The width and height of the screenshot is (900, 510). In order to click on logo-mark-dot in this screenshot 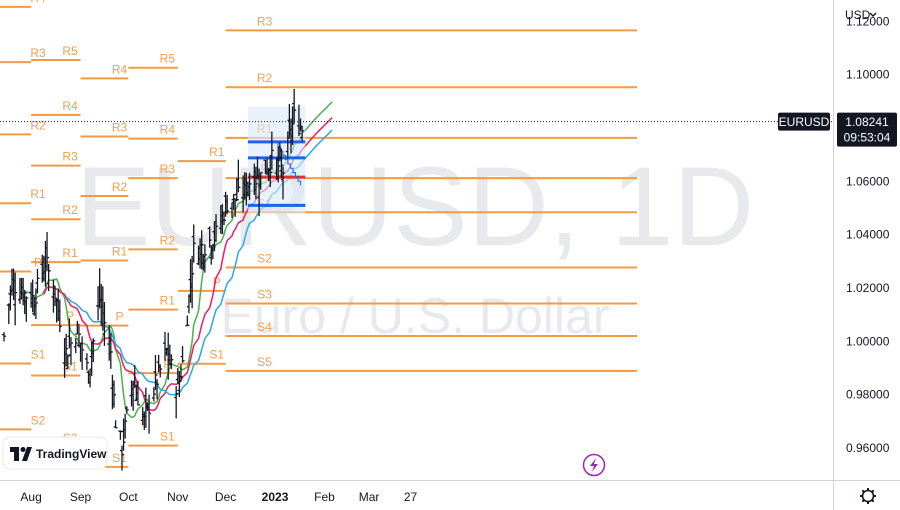, I will do `click(23, 449)`.